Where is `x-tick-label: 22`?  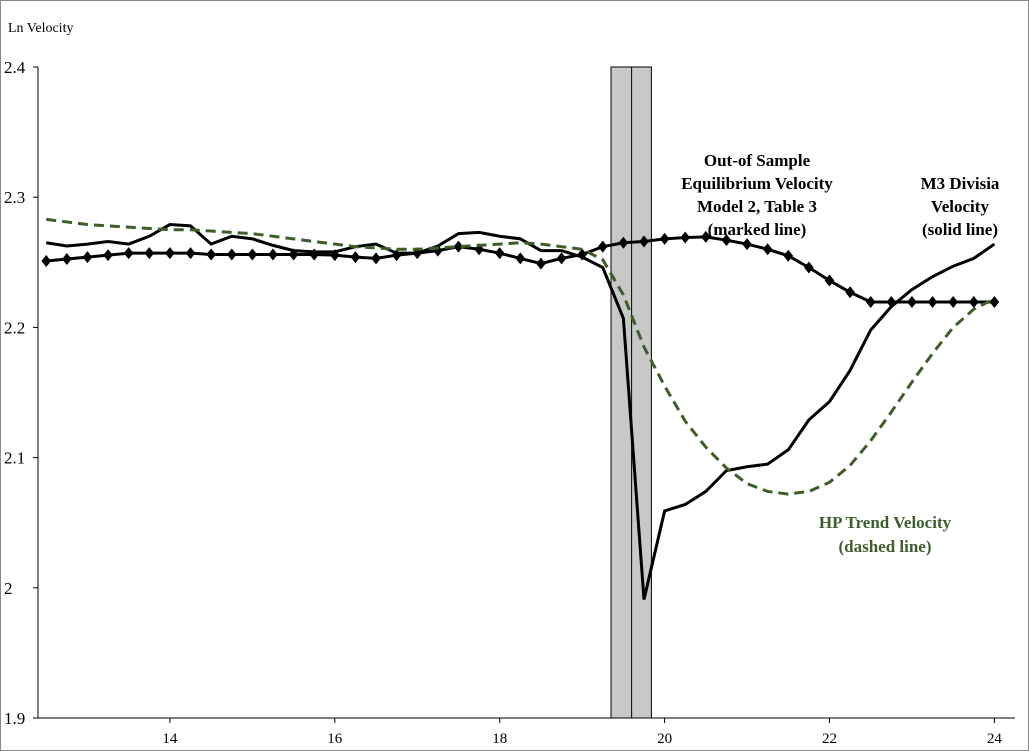
x-tick-label: 22 is located at coordinates (829, 739).